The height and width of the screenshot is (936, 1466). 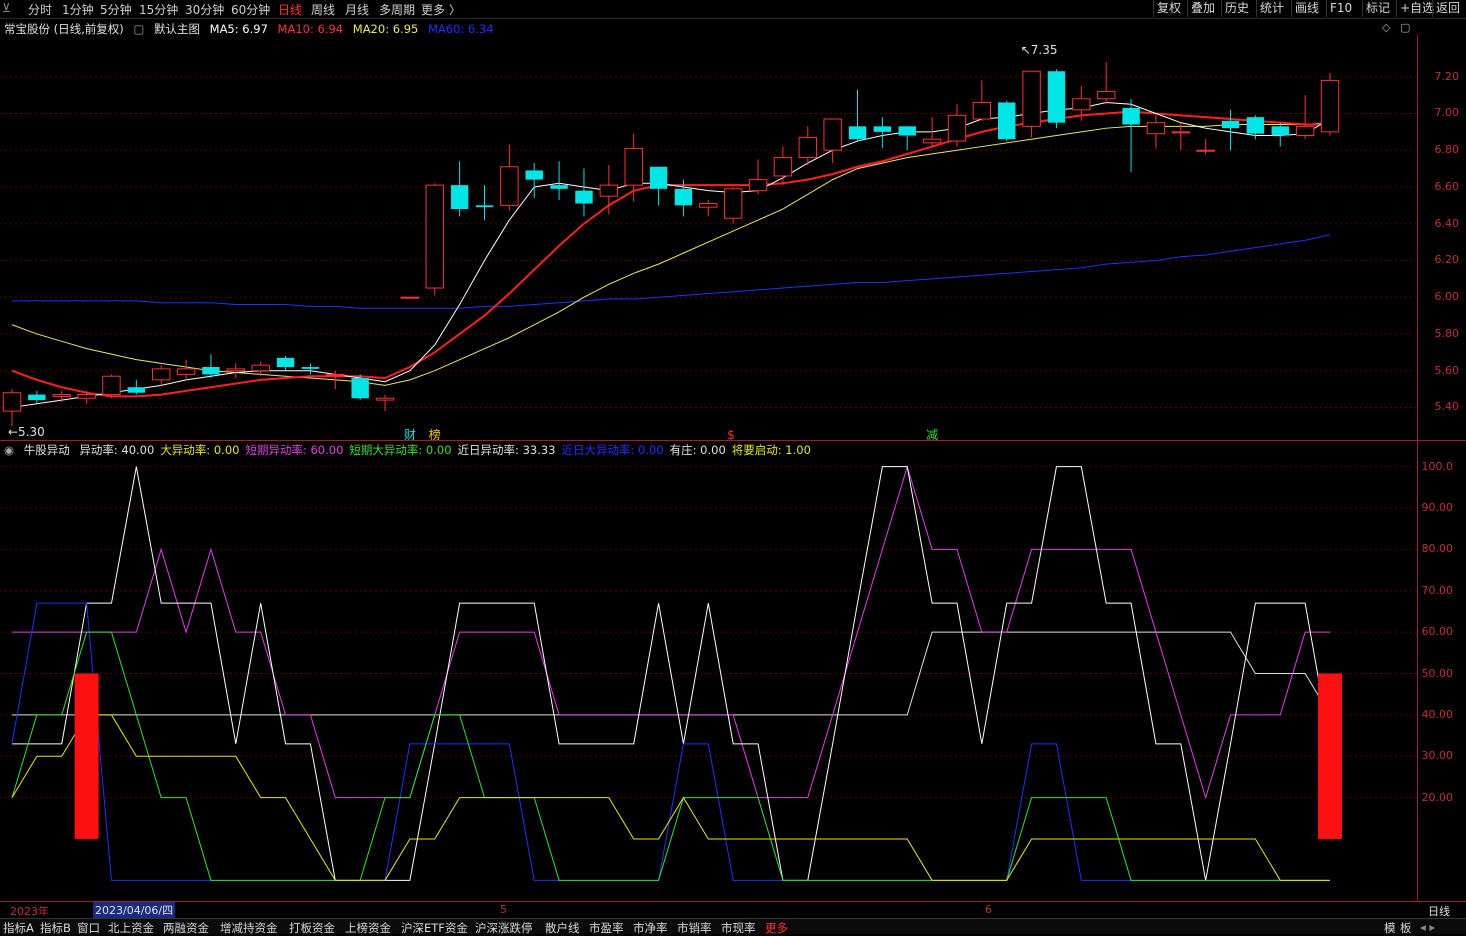 I want to click on price-tick: 6.00, so click(x=1447, y=297).